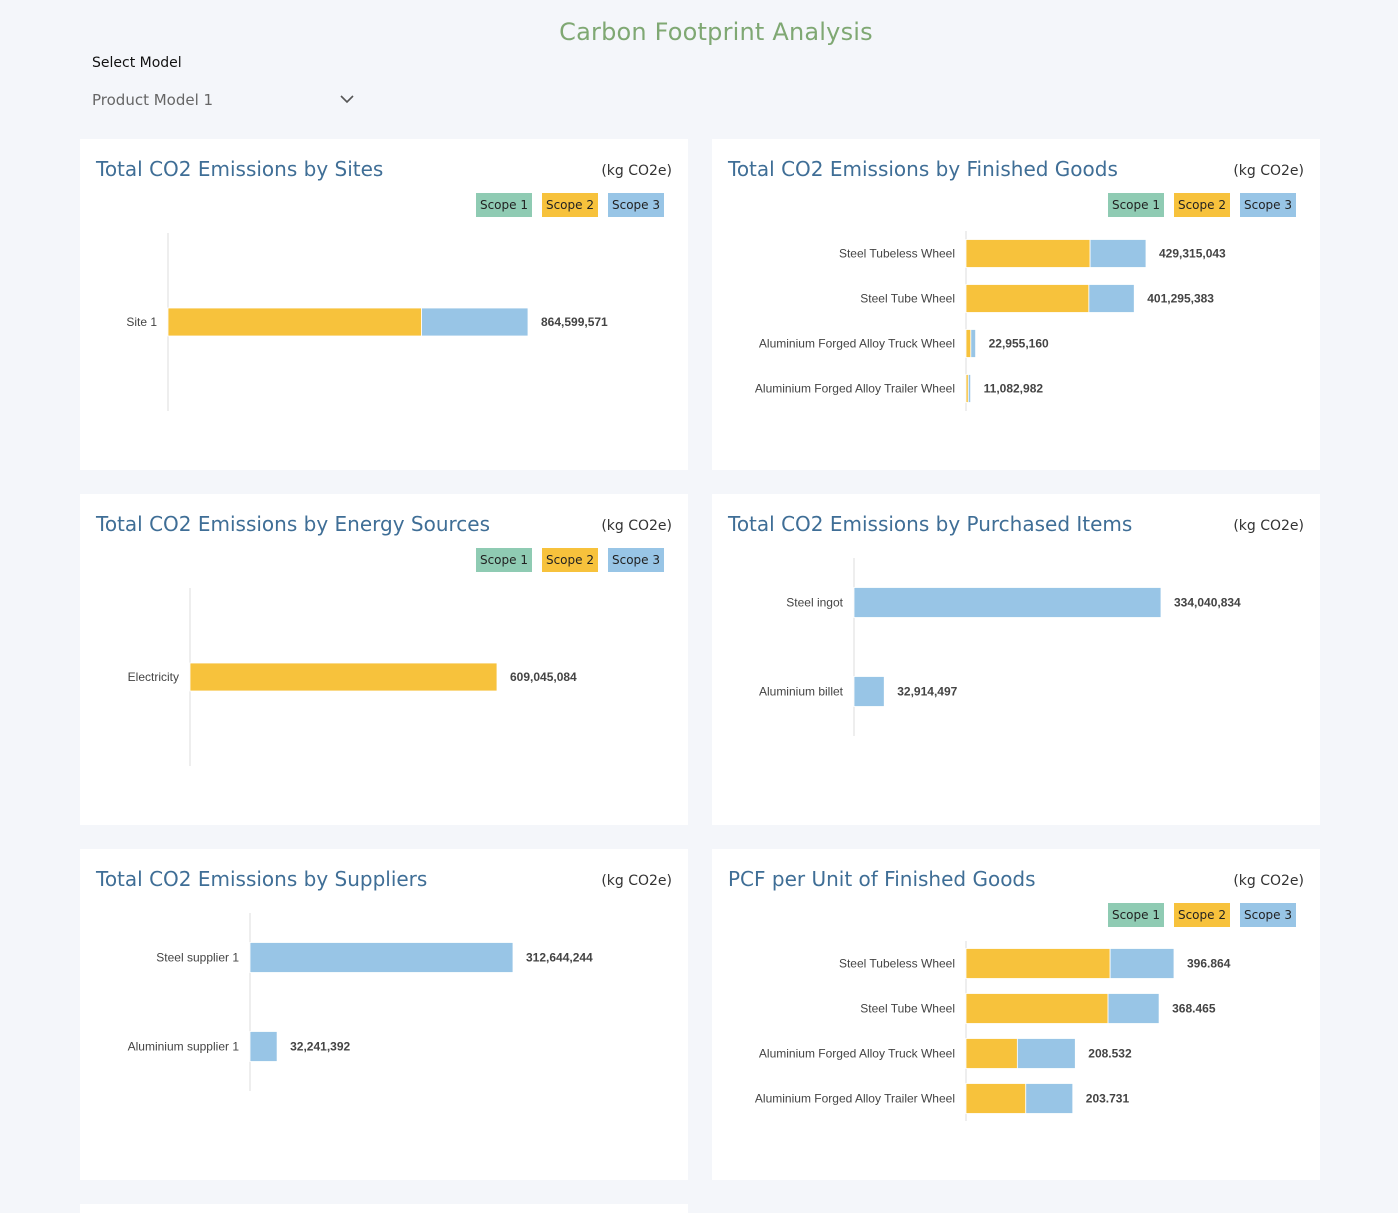 The width and height of the screenshot is (1398, 1213). What do you see at coordinates (153, 677) in the screenshot?
I see `category-label: Electricity` at bounding box center [153, 677].